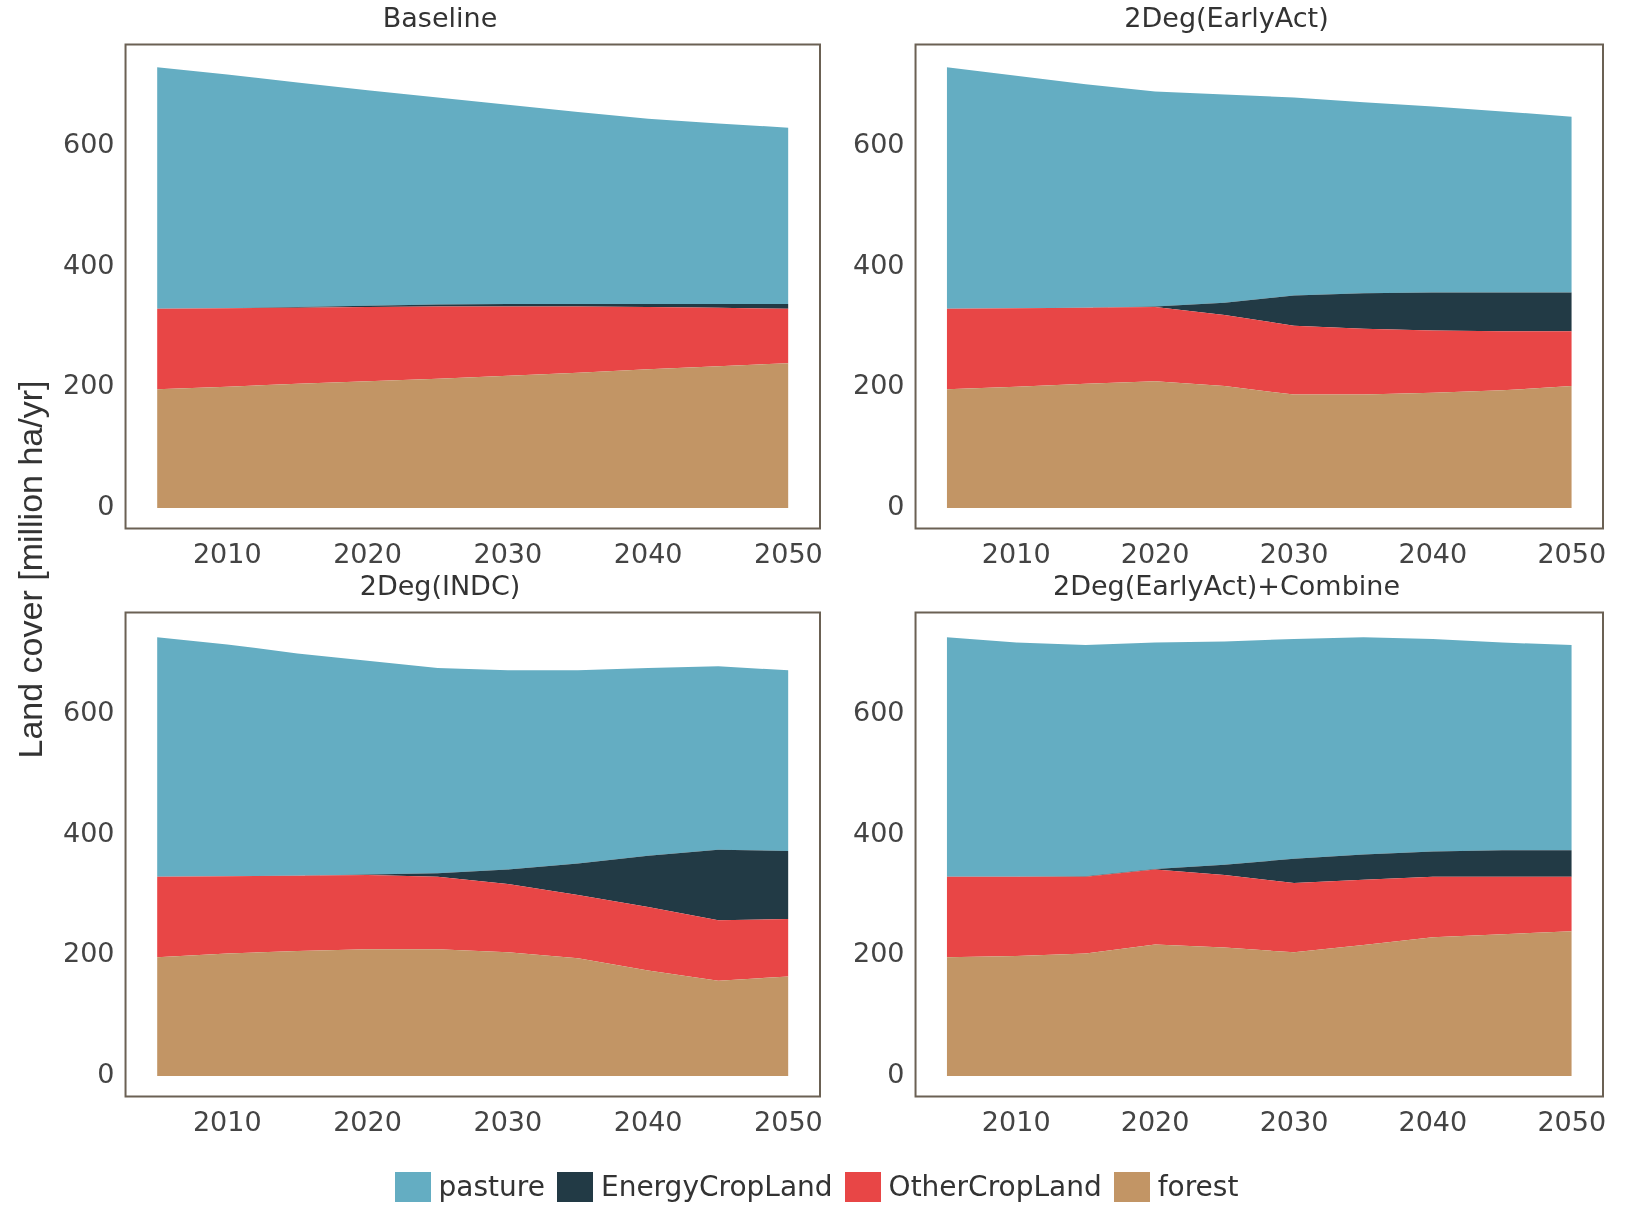 This screenshot has width=1633, height=1218. Describe the element at coordinates (1226, 586) in the screenshot. I see `chart-title: 2Deg(EarlyAct)+Combine` at that location.